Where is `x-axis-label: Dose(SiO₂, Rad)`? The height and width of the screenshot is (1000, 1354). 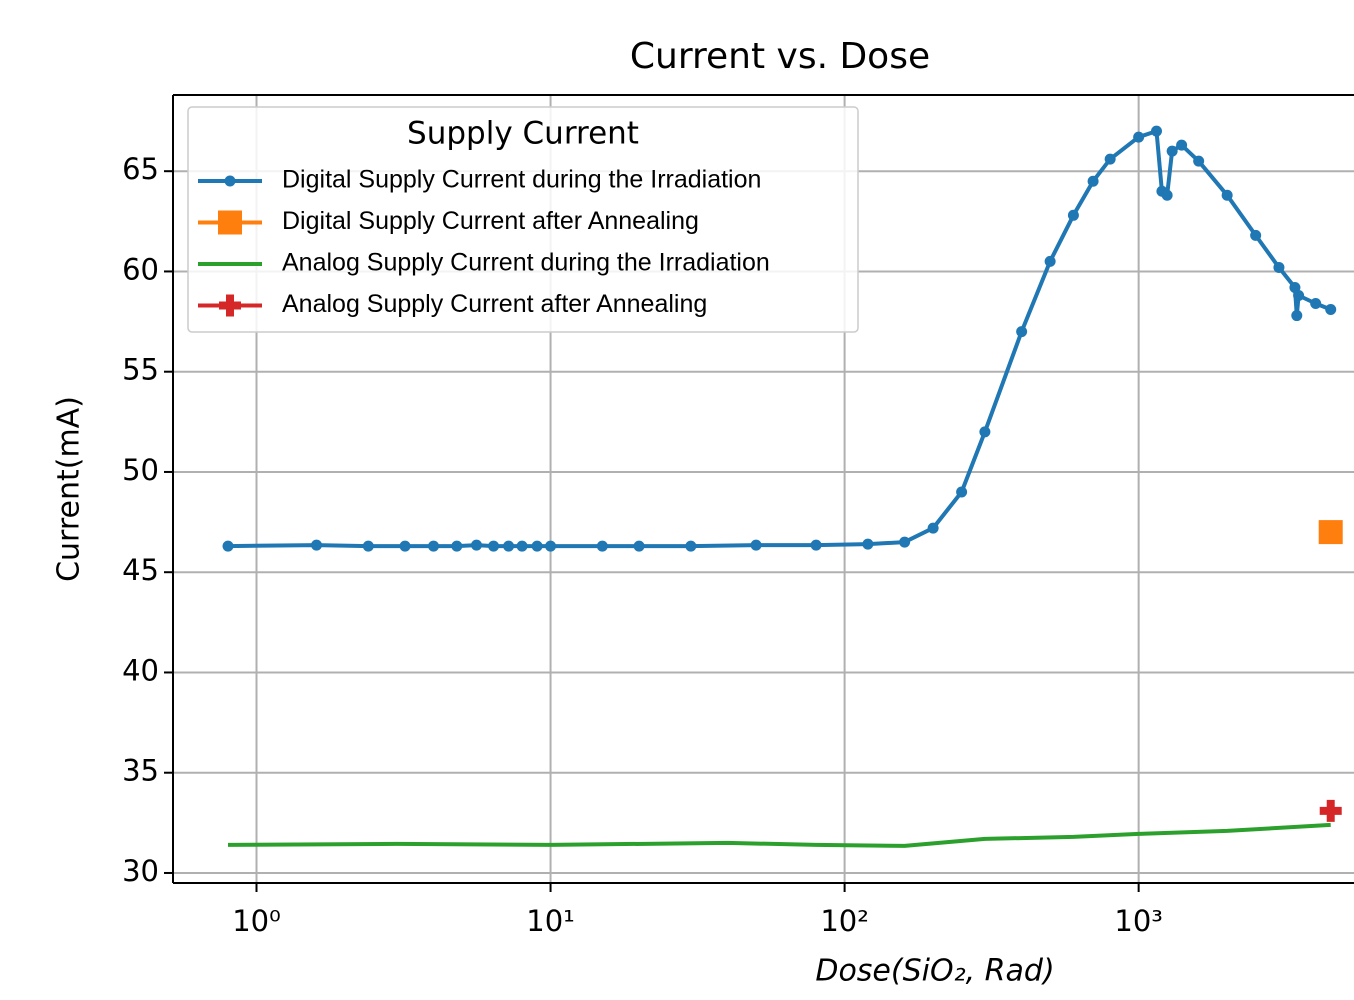 x-axis-label: Dose(SiO₂, Rad) is located at coordinates (934, 971).